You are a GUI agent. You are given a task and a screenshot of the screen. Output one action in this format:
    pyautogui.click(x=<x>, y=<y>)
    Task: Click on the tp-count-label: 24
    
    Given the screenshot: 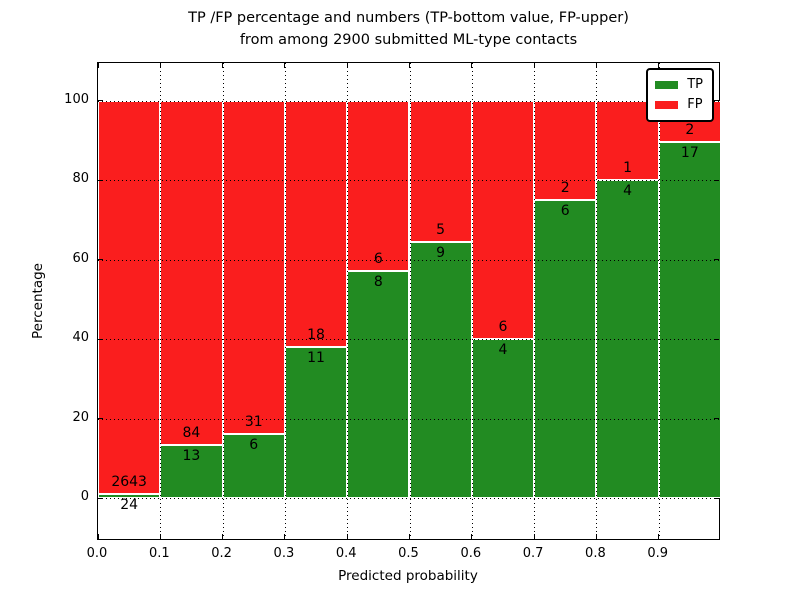 What is the action you would take?
    pyautogui.click(x=129, y=505)
    